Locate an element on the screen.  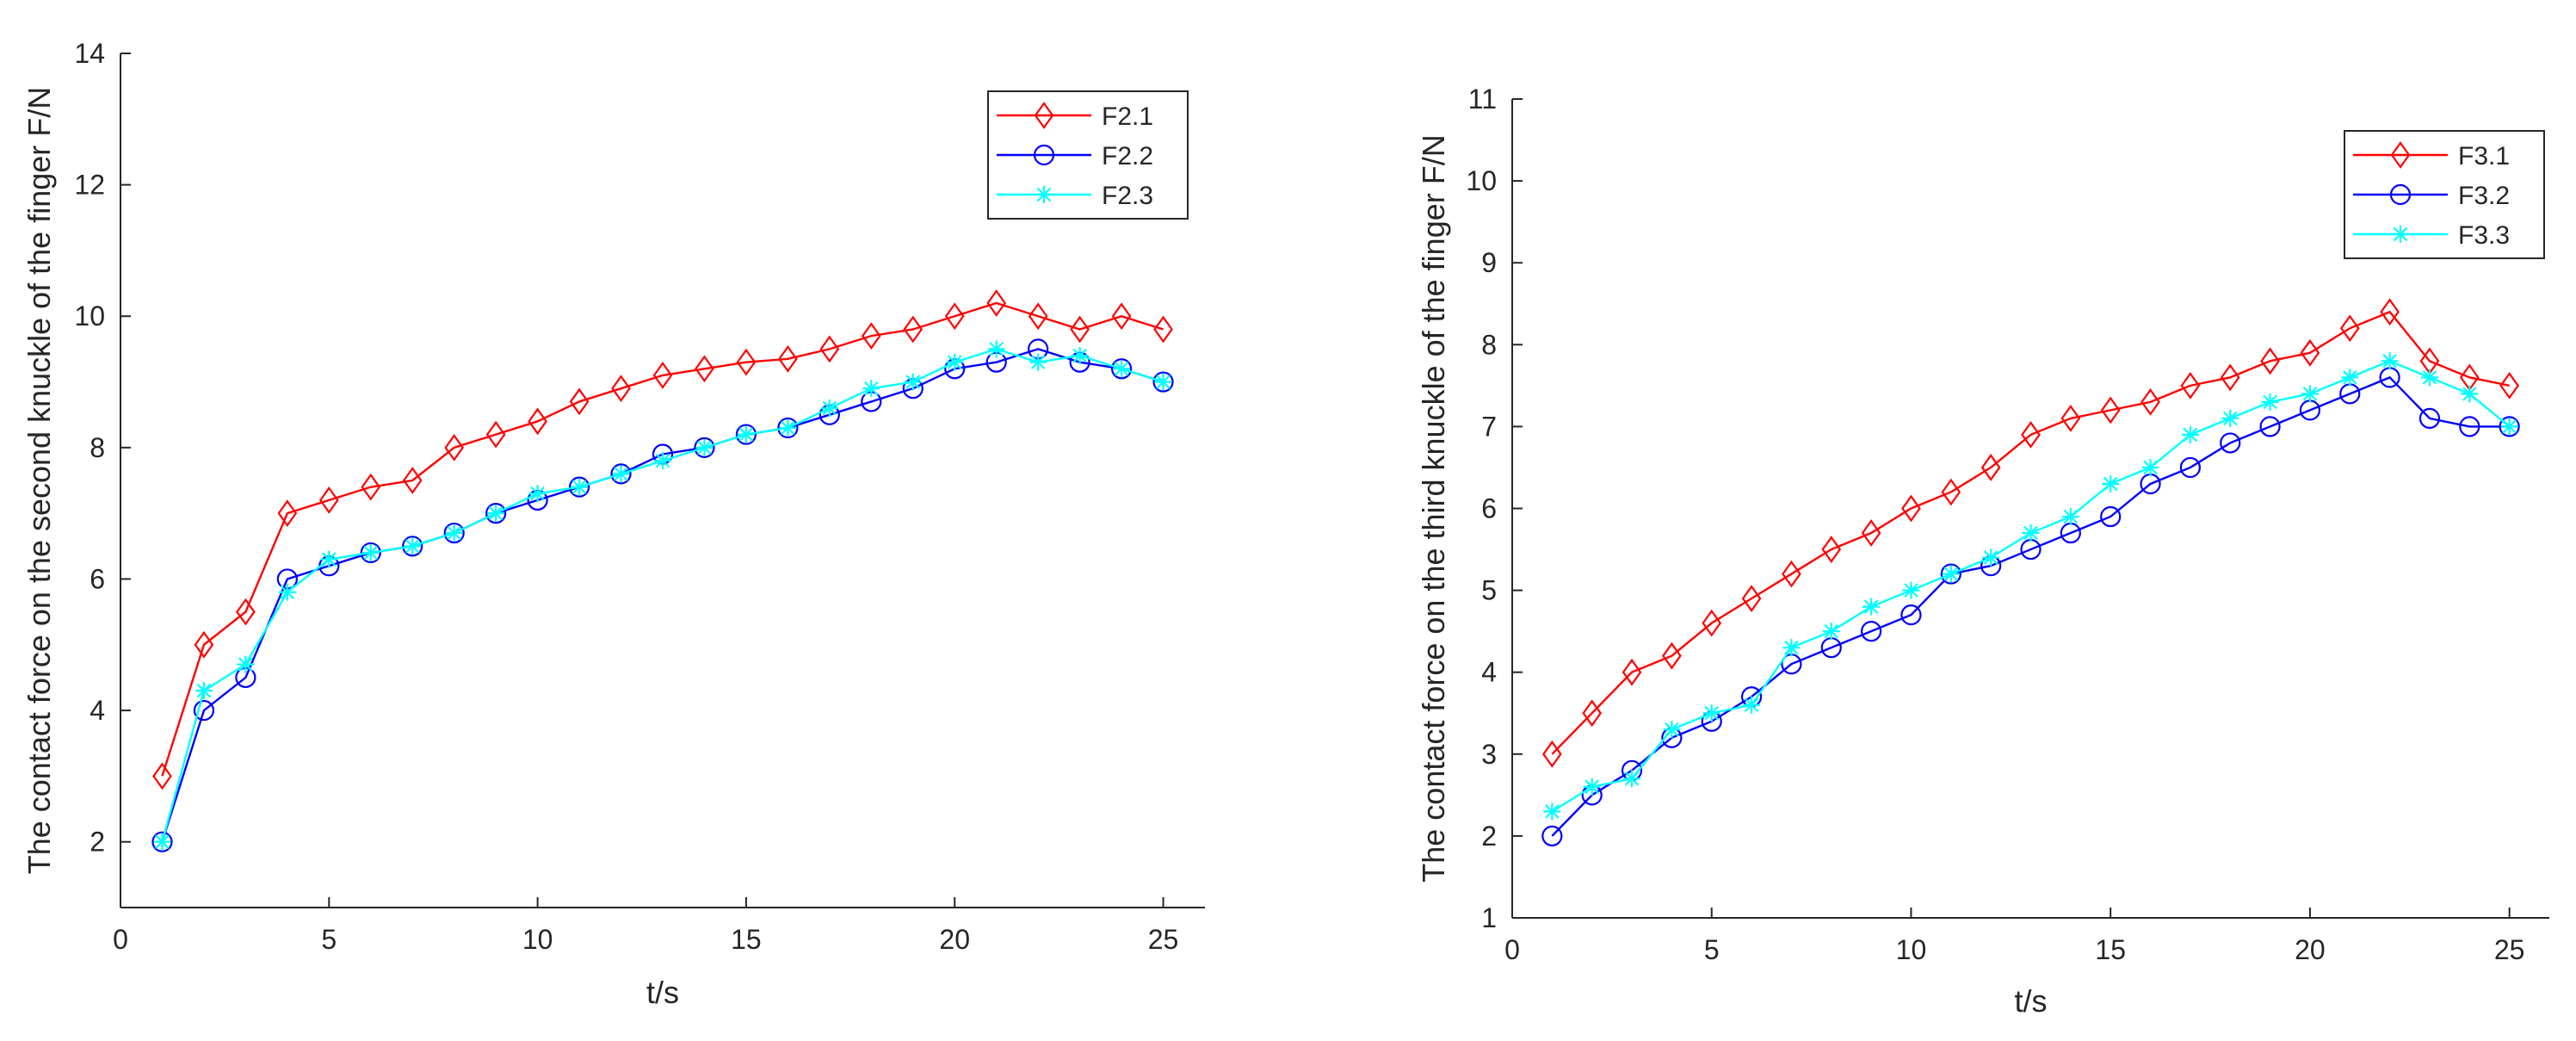
legend: F2.1 F2.2 F2.3 is located at coordinates (1088, 155).